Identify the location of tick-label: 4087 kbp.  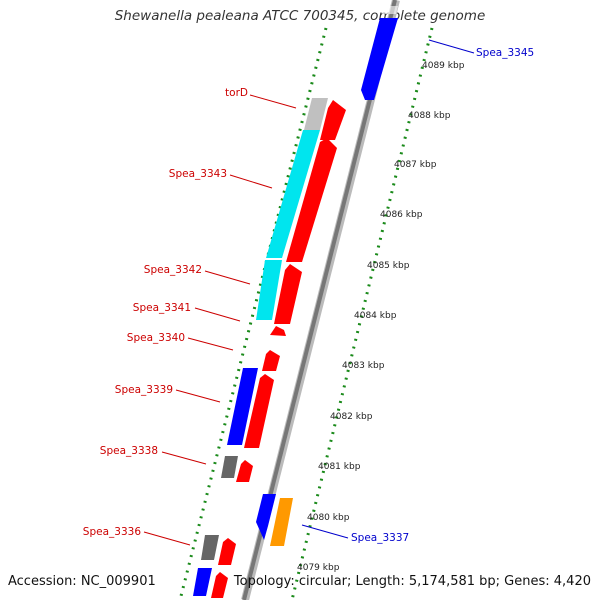
(415, 165).